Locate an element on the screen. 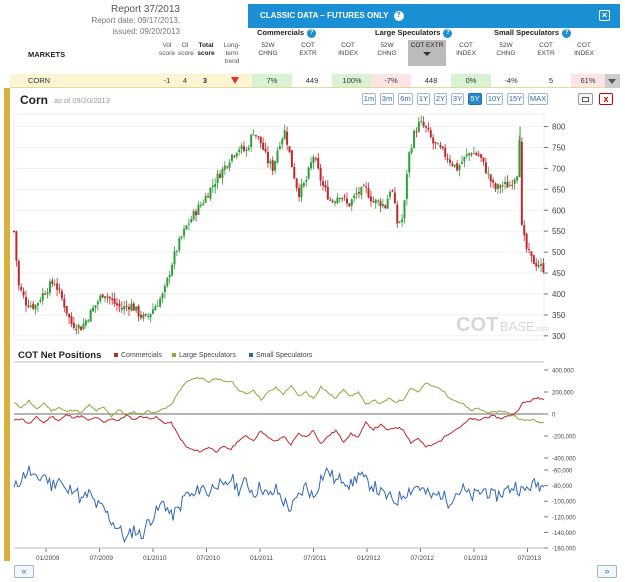 This screenshot has width=625, height=582. net-tick-label: -400,000 is located at coordinates (564, 460).